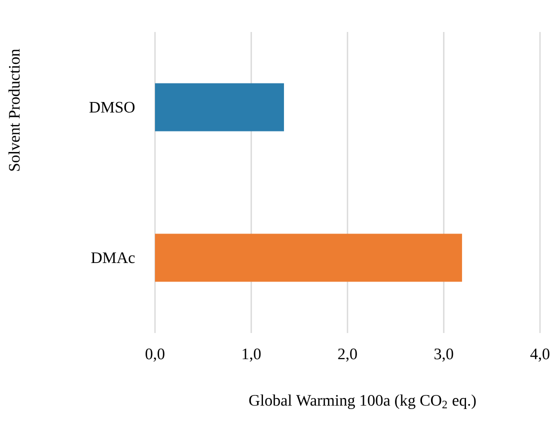 The width and height of the screenshot is (557, 437). Describe the element at coordinates (540, 355) in the screenshot. I see `x-tick-label: 4,0` at that location.